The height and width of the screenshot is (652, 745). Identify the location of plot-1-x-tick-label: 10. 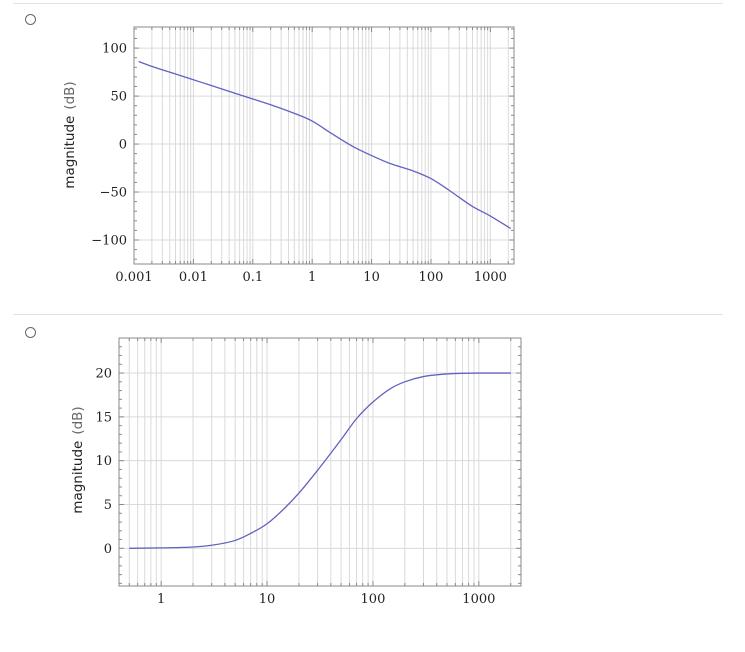
(371, 277).